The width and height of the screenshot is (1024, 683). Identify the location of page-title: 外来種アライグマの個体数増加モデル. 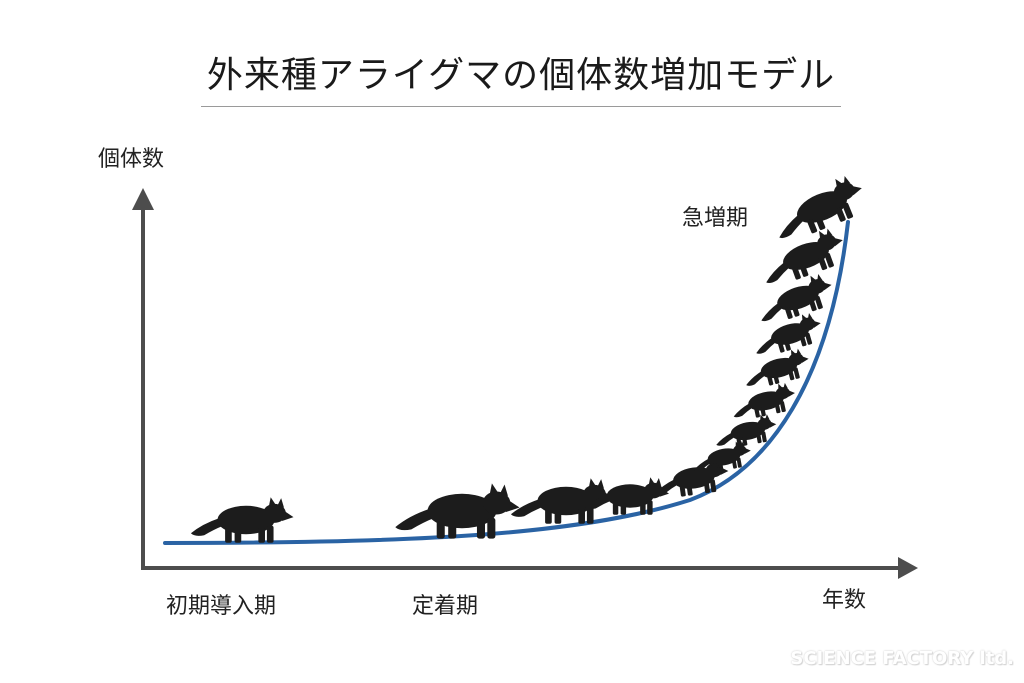
(521, 75).